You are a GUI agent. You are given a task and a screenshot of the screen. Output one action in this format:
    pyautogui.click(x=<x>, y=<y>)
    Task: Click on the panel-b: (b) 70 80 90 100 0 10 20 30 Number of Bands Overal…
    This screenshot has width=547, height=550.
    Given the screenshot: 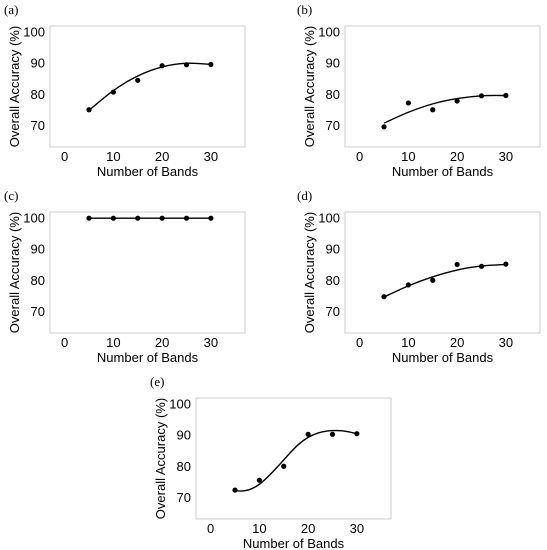 What is the action you would take?
    pyautogui.click(x=419, y=90)
    